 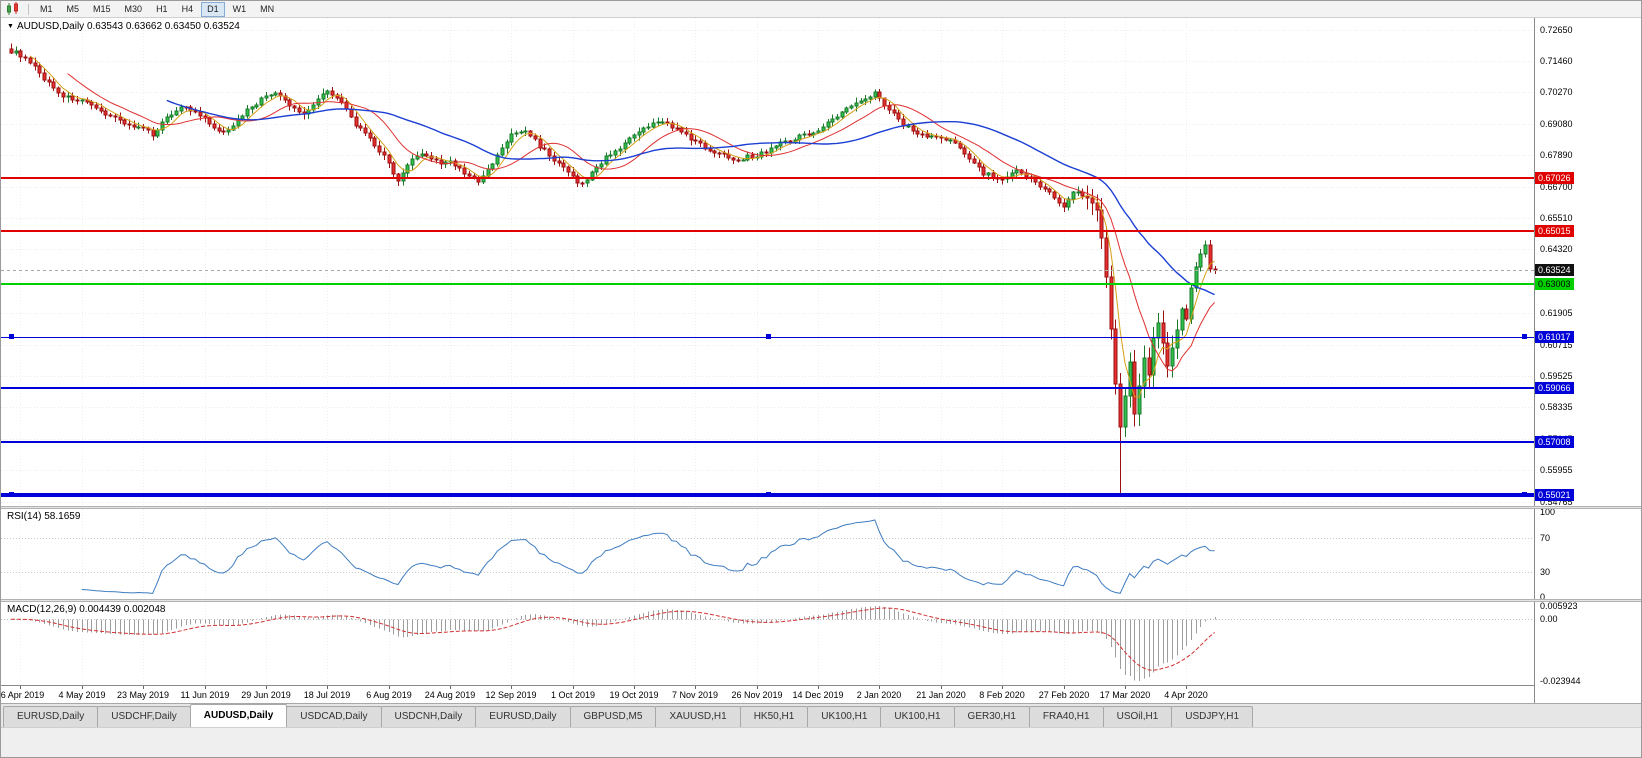 I want to click on date-label: 12 Sep 2019, so click(x=511, y=695).